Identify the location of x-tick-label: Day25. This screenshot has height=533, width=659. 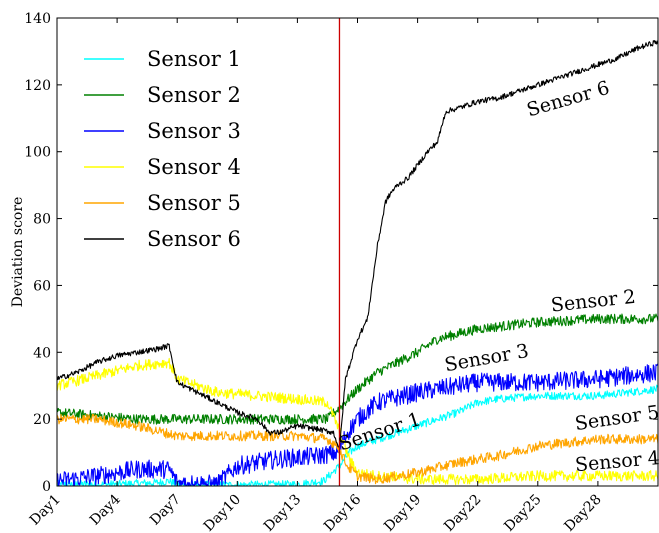
(522, 512).